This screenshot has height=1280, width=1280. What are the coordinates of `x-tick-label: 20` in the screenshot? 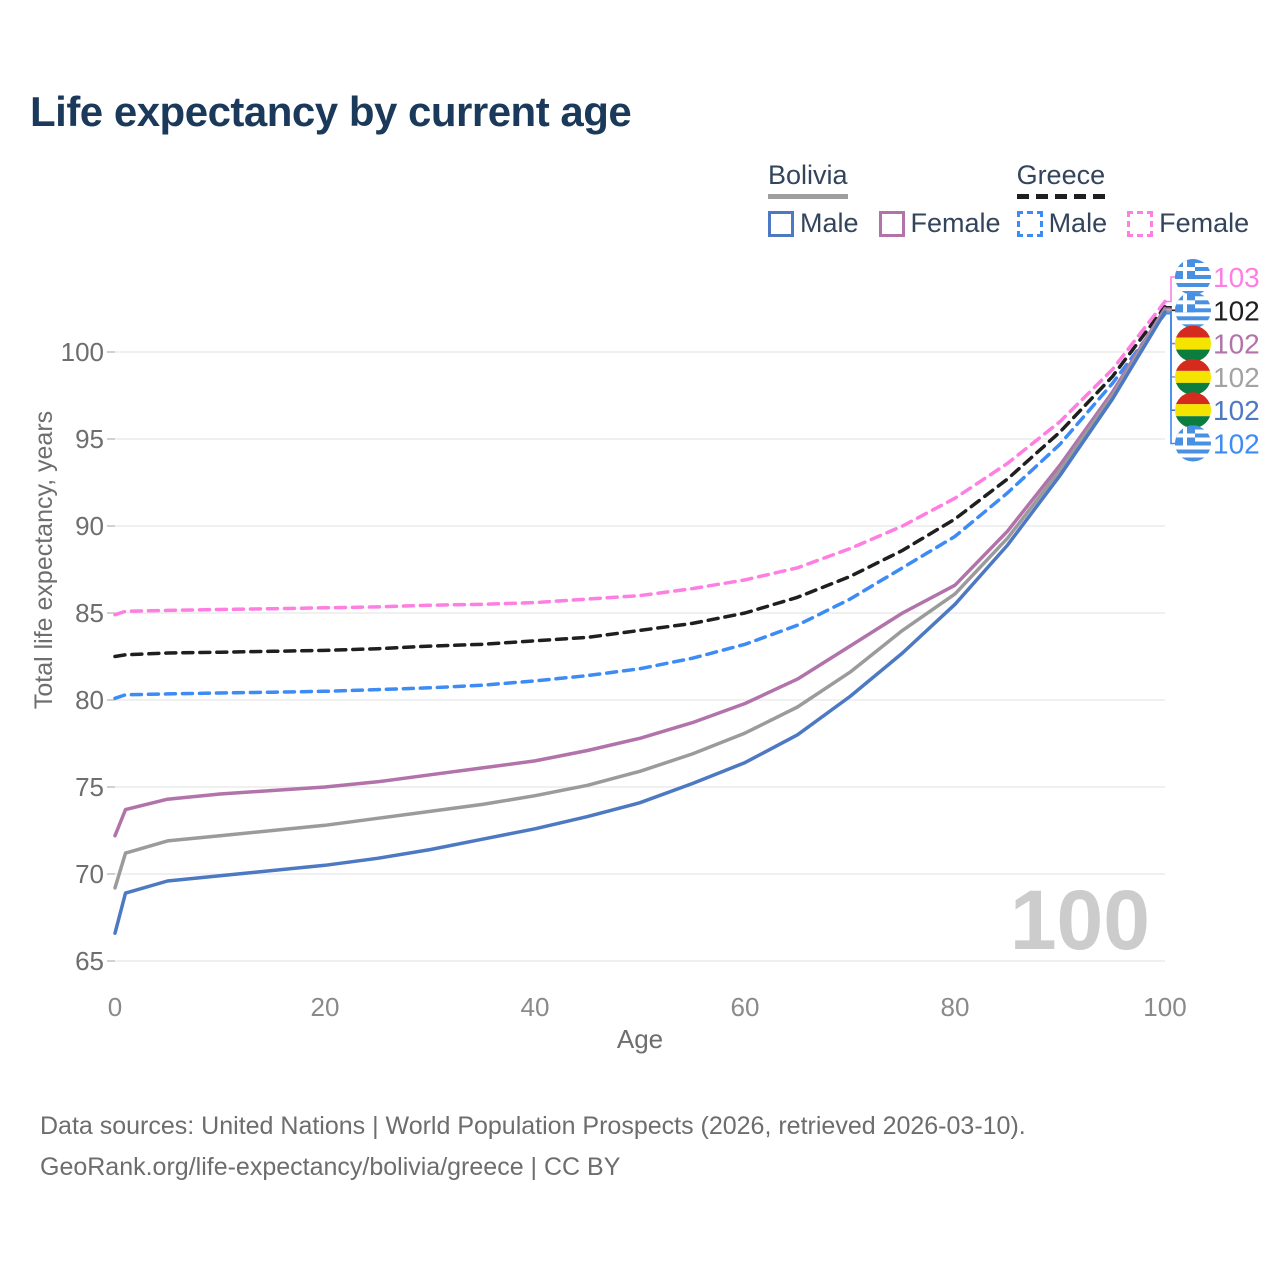 It's located at (325, 1007).